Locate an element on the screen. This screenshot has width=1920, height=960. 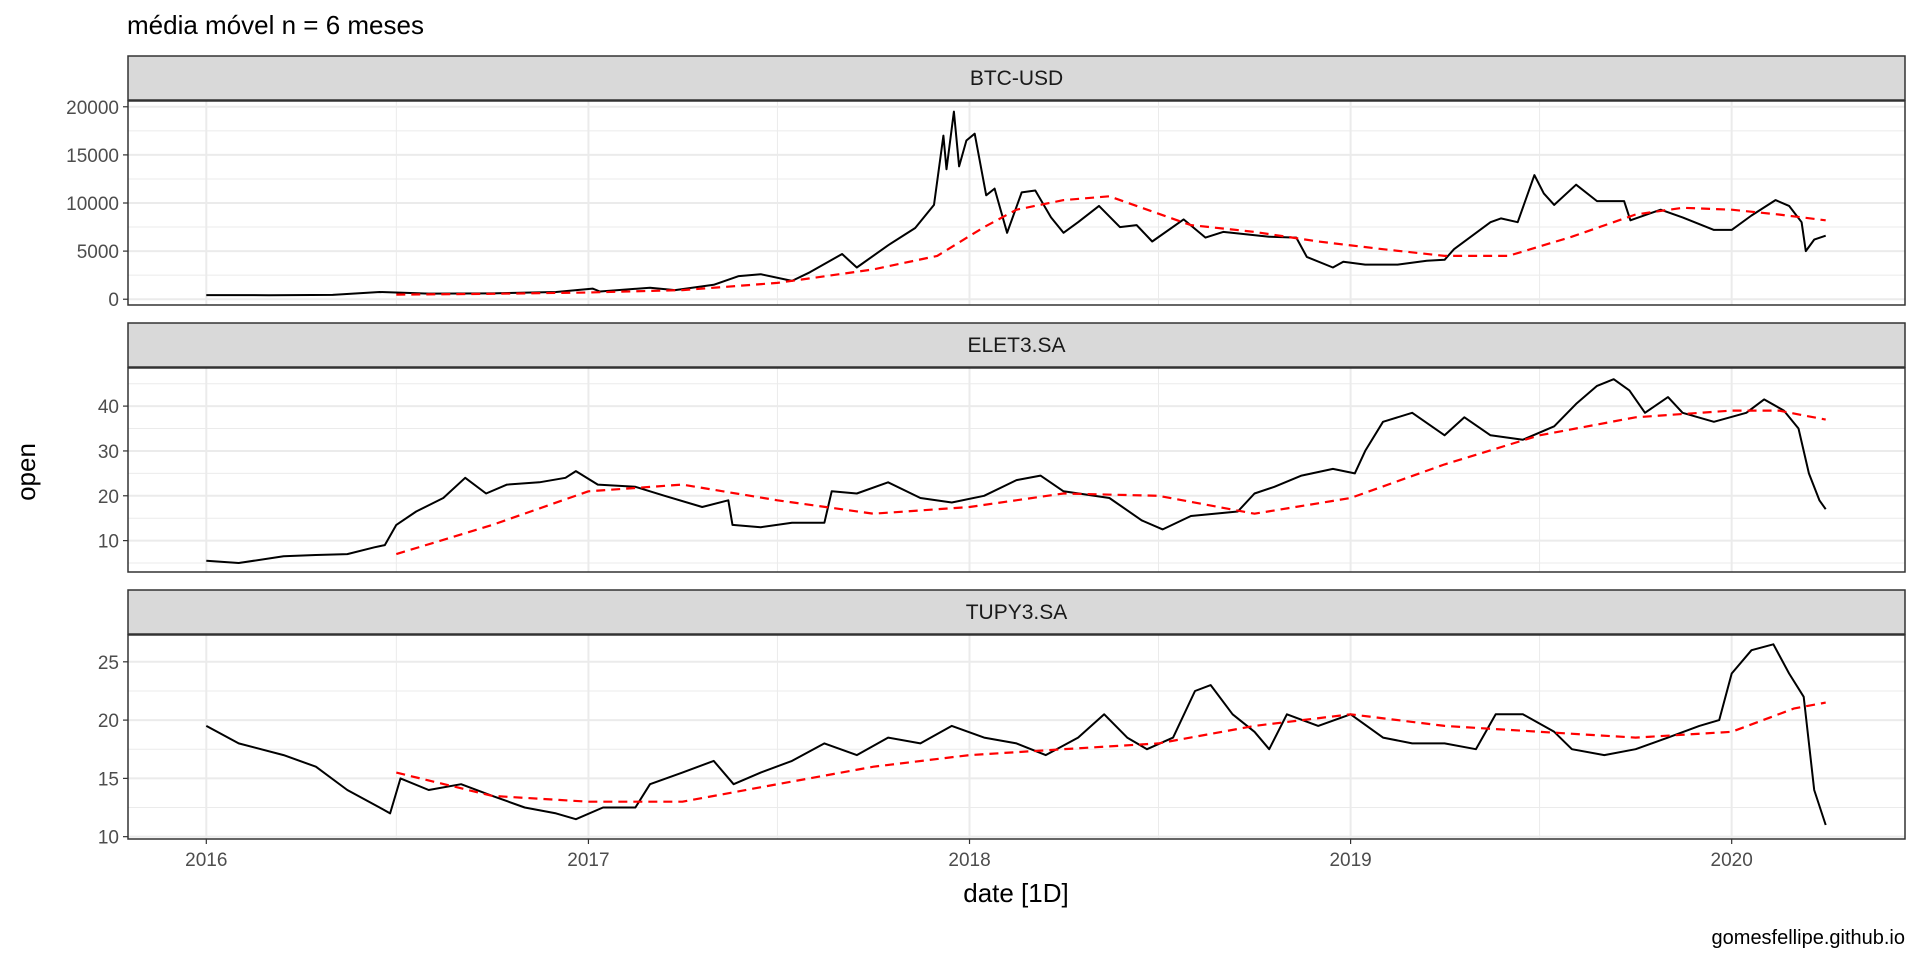
facet-strip-label: ELET3.SA is located at coordinates (1016, 345).